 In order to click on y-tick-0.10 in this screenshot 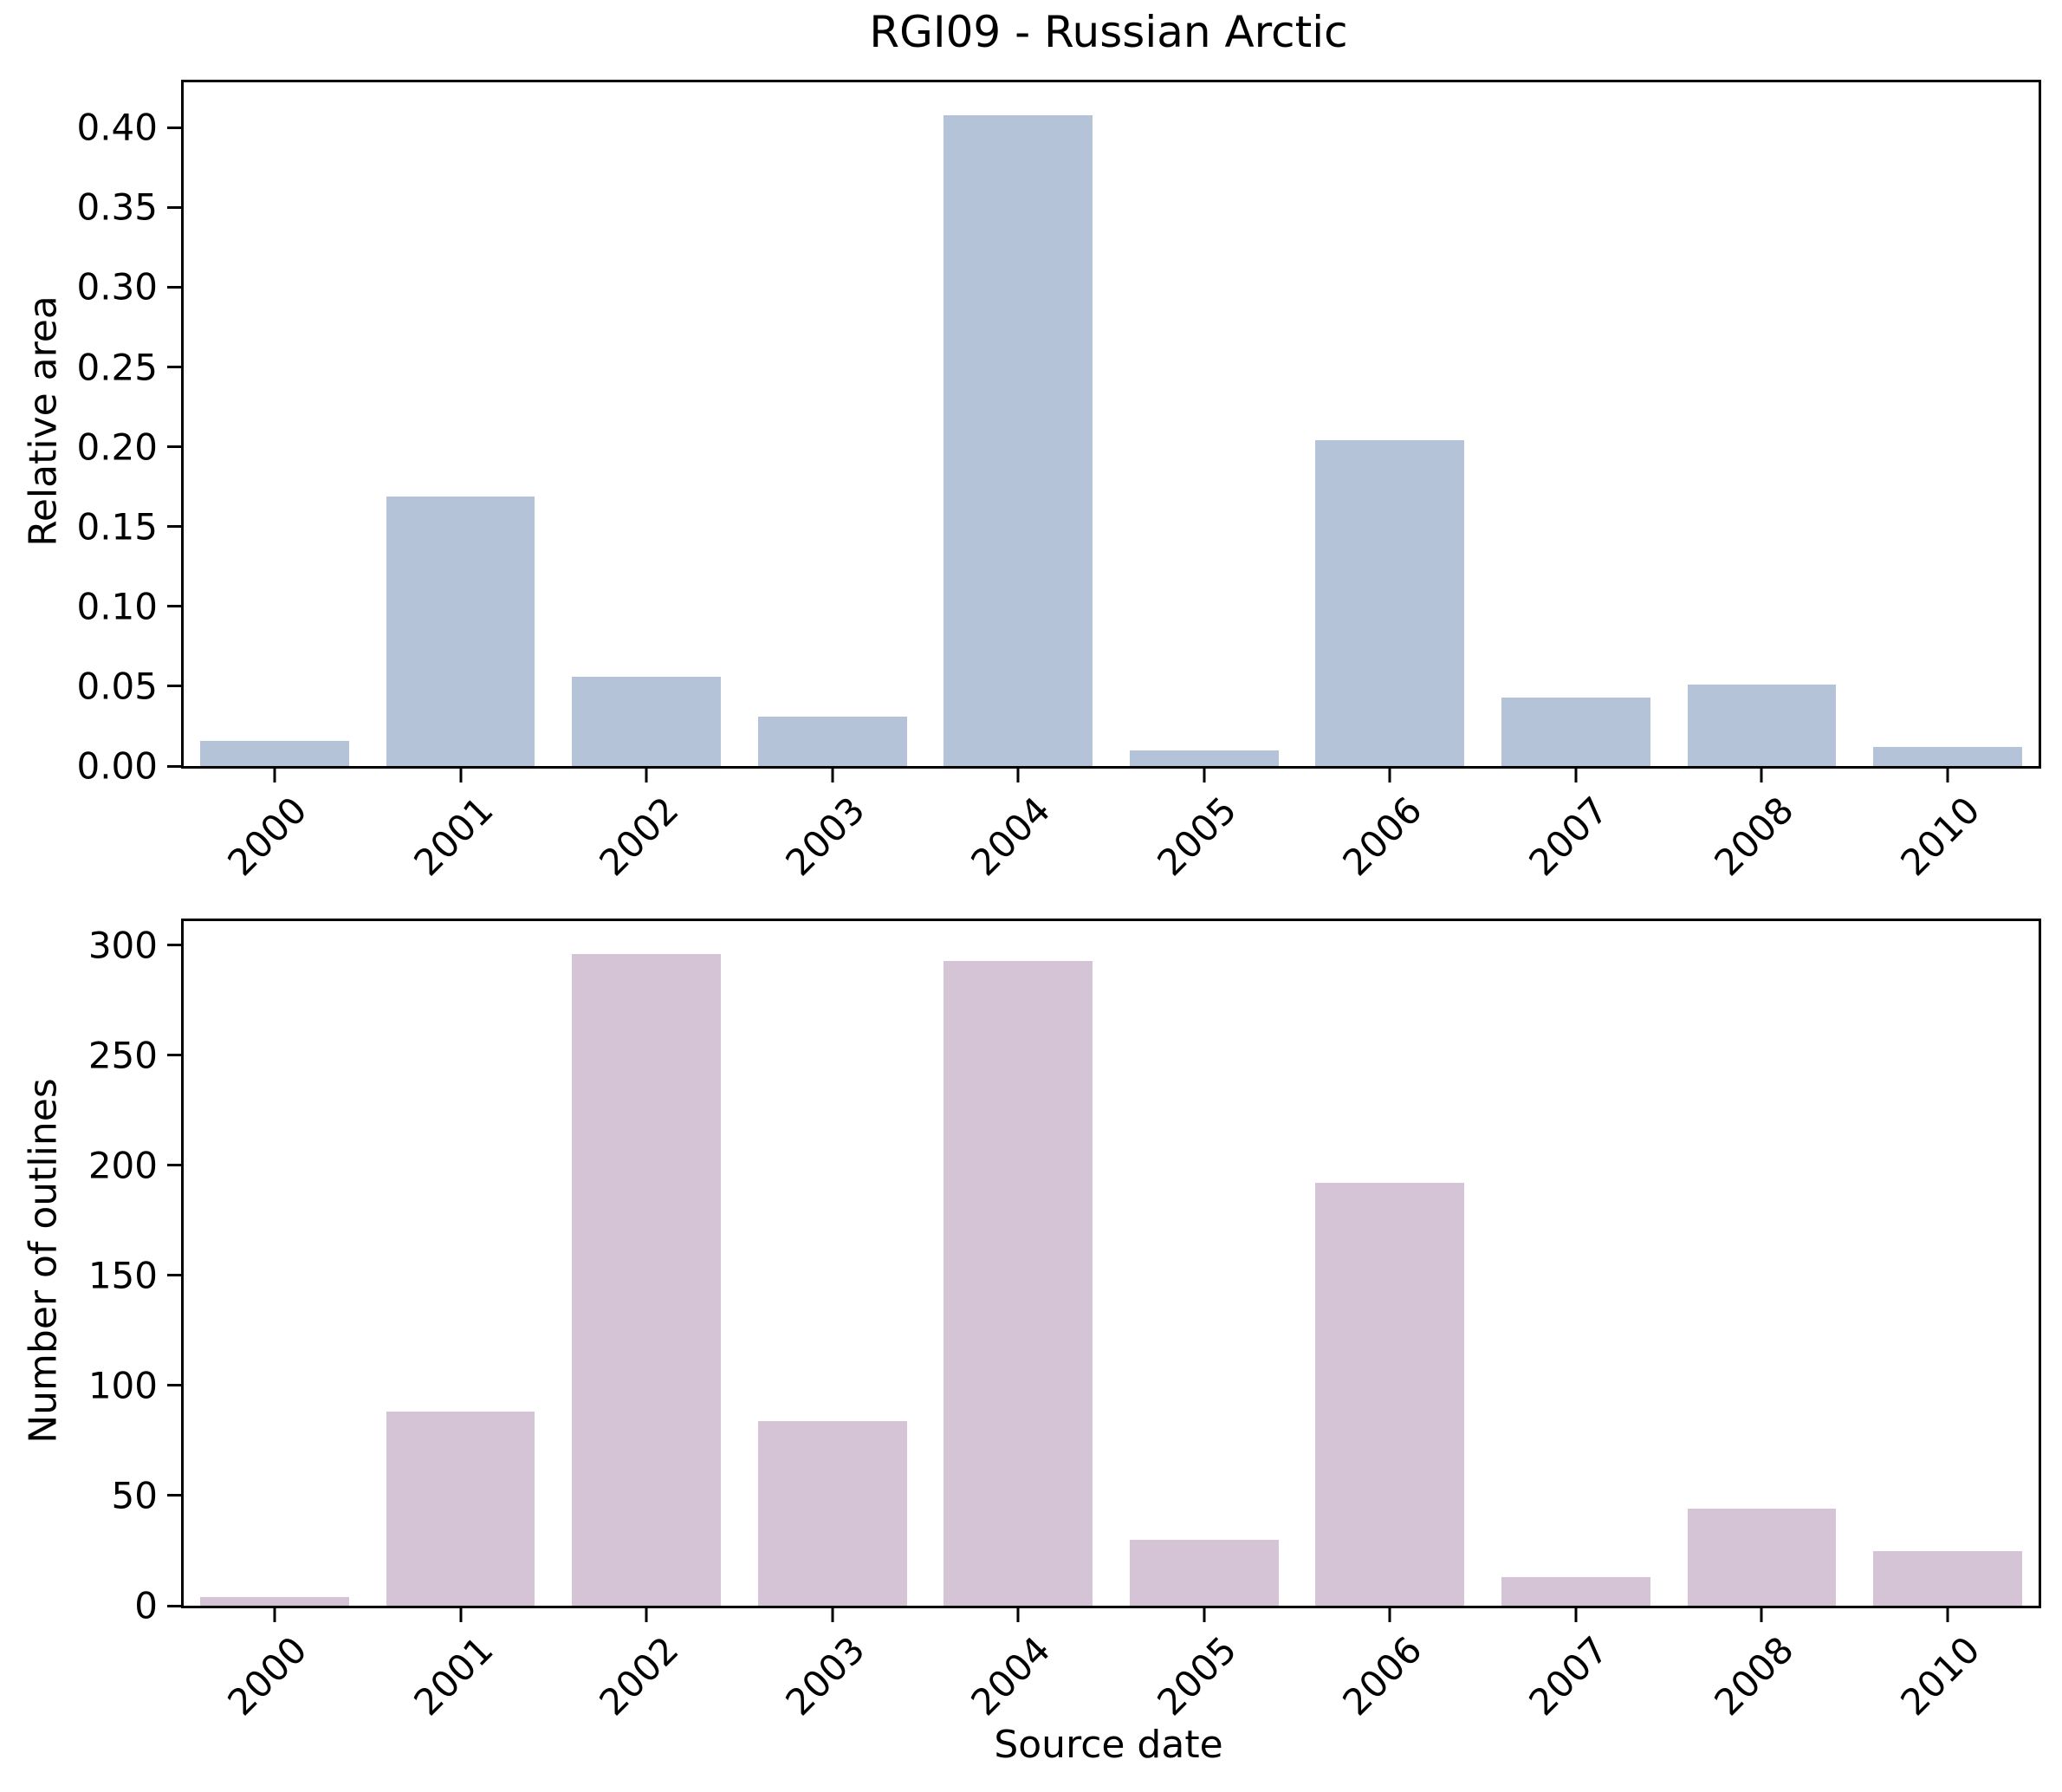, I will do `click(174, 606)`.